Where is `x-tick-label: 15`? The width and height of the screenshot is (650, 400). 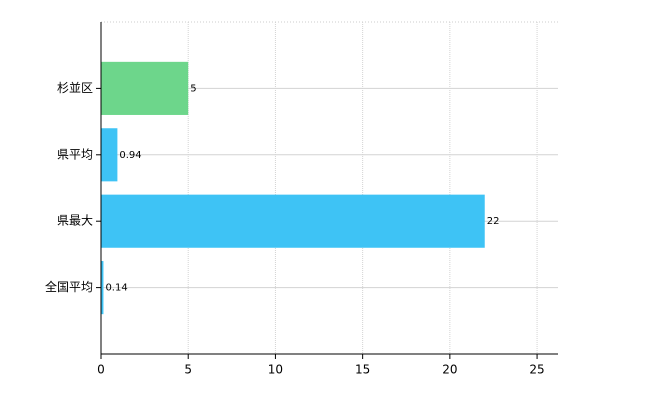
x-tick-label: 15 is located at coordinates (362, 370).